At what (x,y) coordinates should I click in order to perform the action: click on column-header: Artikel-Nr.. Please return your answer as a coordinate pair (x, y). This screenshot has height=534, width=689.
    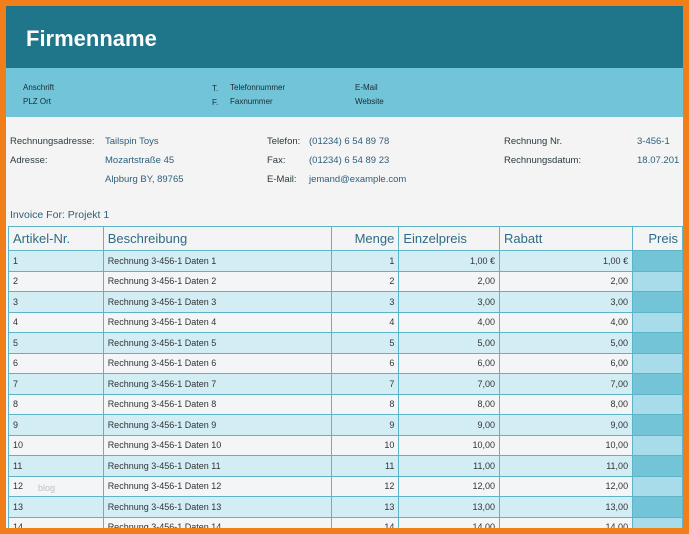
    Looking at the image, I should click on (56, 238).